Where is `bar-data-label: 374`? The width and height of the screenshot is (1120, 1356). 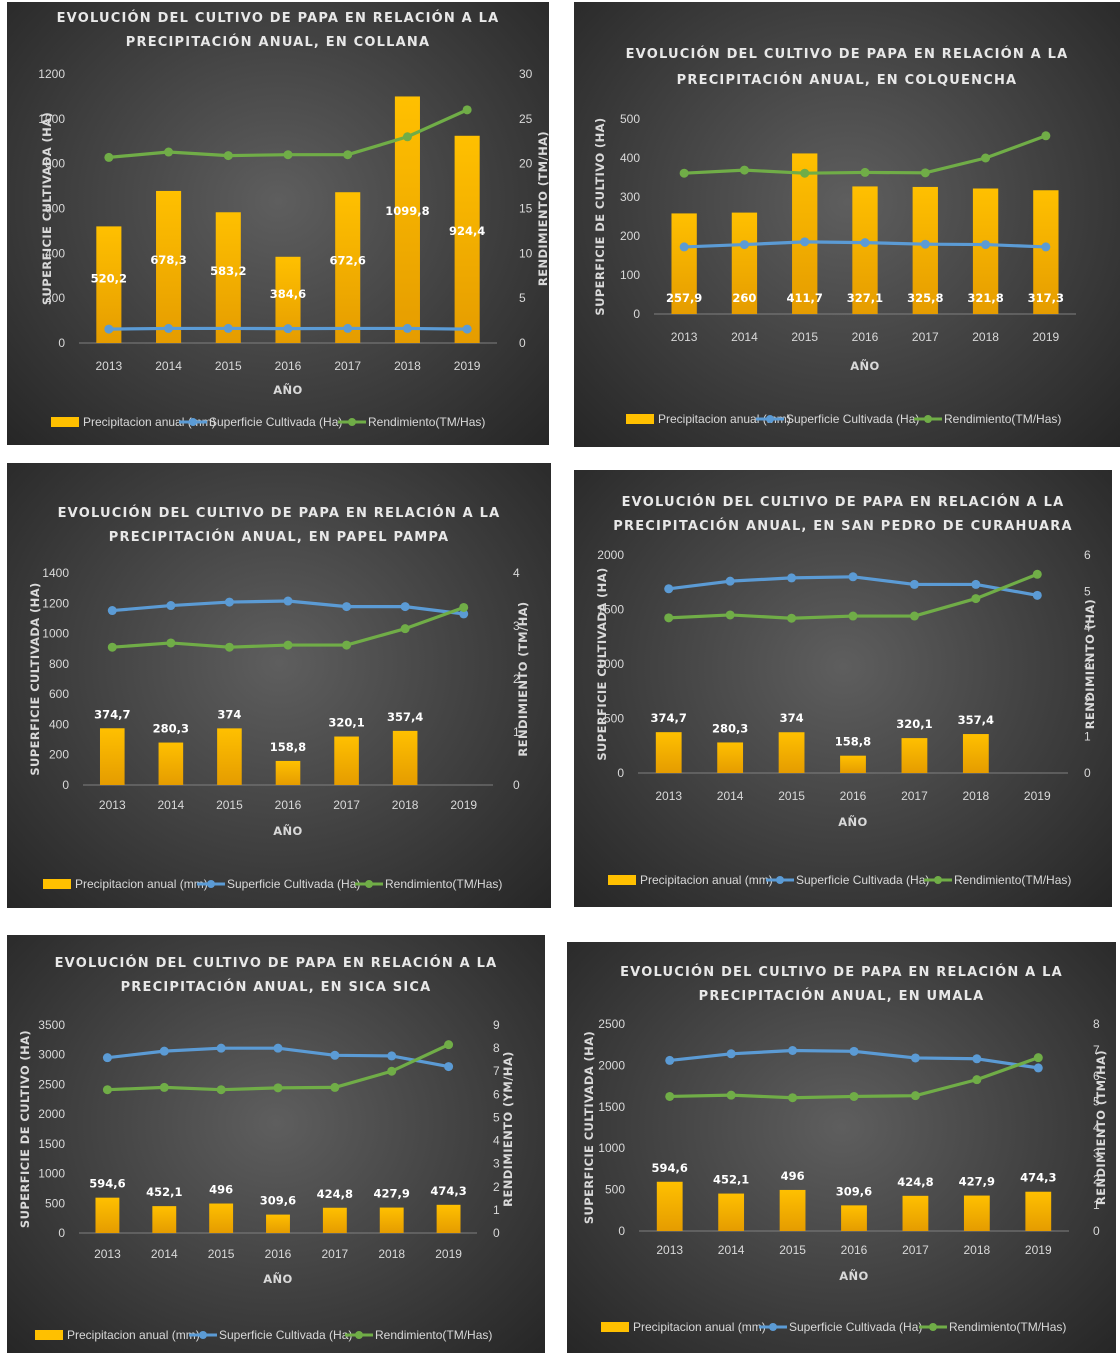 bar-data-label: 374 is located at coordinates (792, 718).